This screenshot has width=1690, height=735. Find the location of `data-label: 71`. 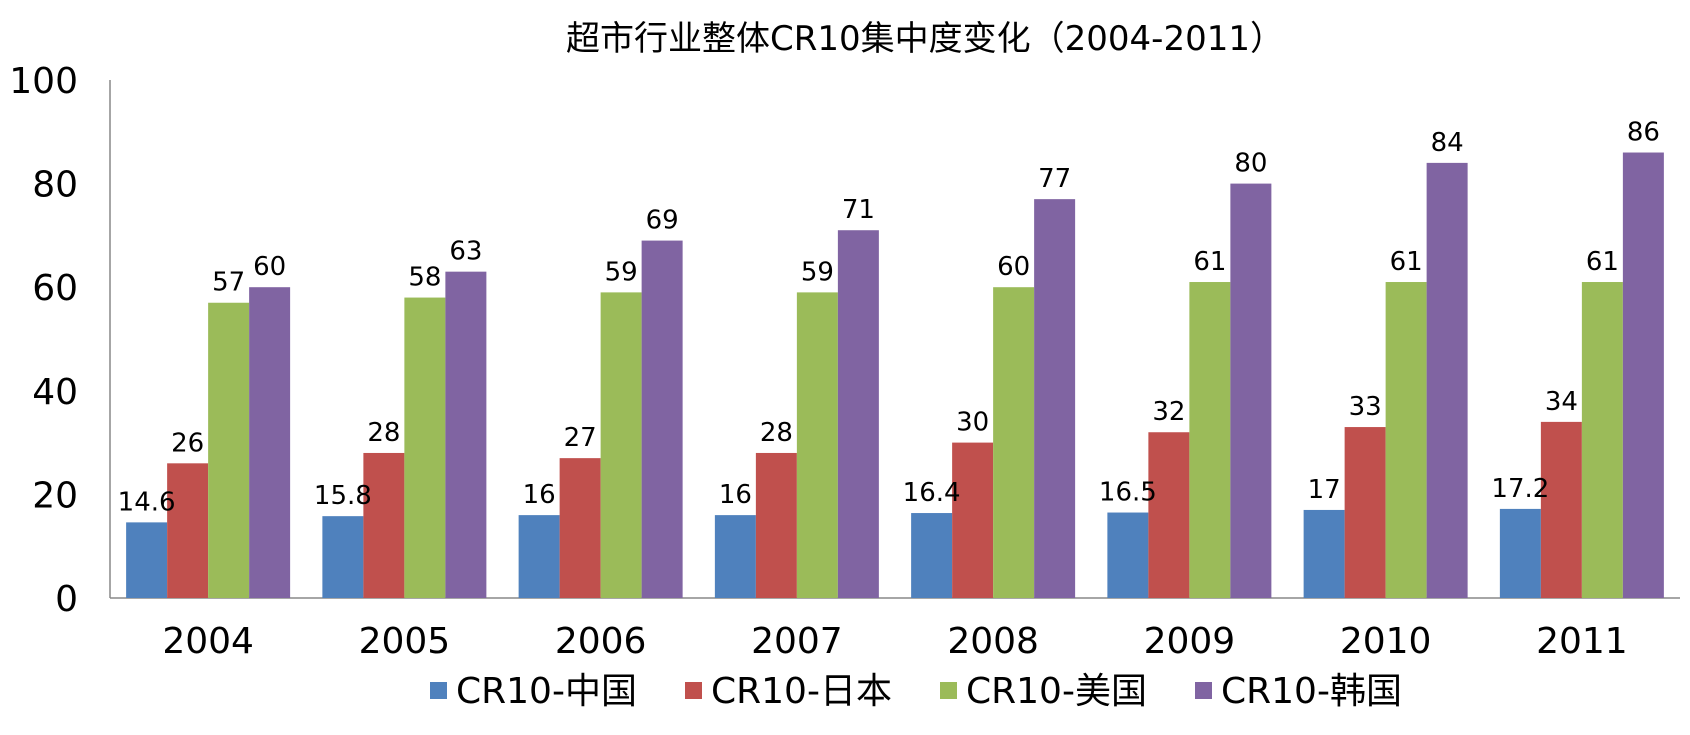

data-label: 71 is located at coordinates (858, 210).